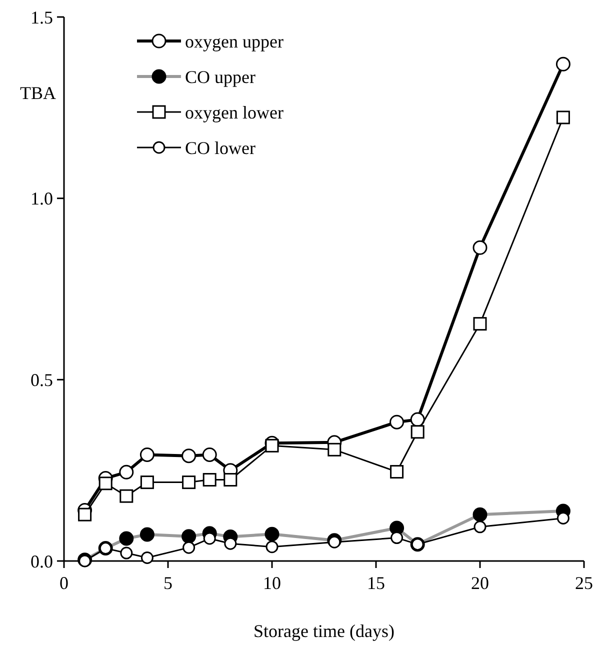 The width and height of the screenshot is (595, 655). Describe the element at coordinates (41, 198) in the screenshot. I see `y-tick-label: 1.0` at that location.